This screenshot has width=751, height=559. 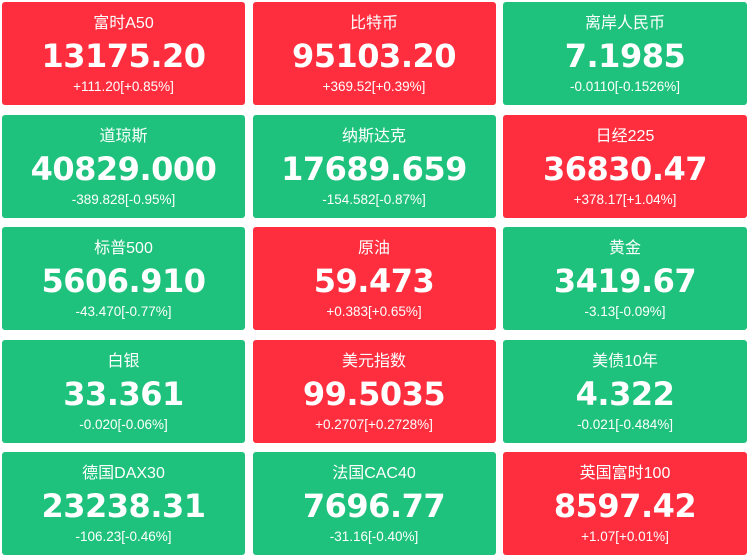 I want to click on quote-name: 道琼斯, so click(x=123, y=136).